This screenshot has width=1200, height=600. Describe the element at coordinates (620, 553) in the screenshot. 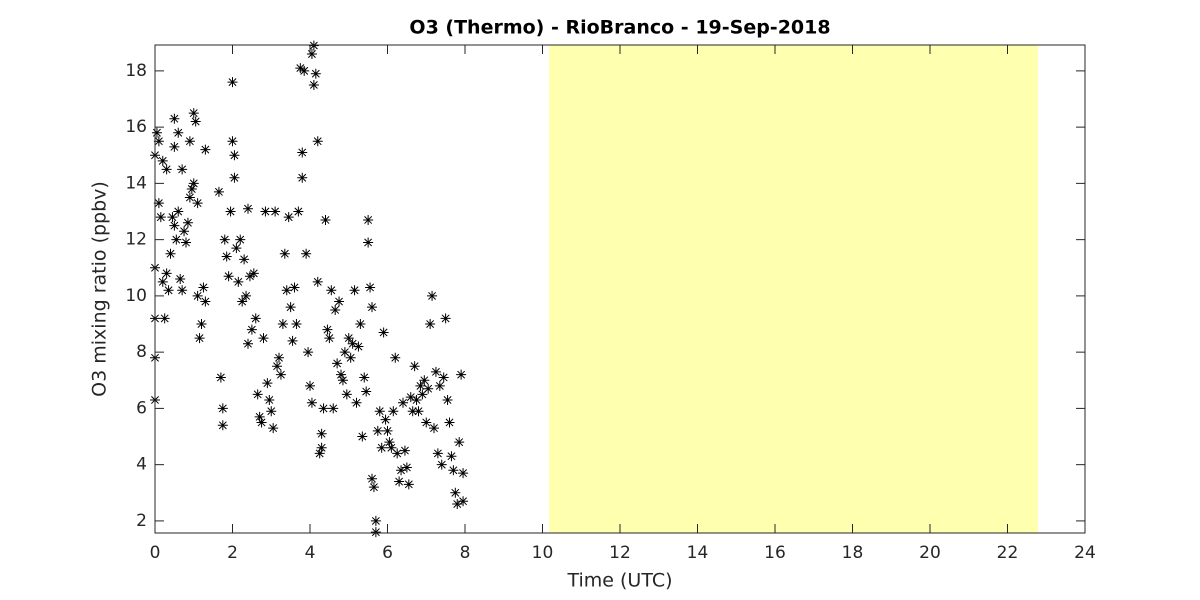

I see `x-tick-label: 12` at that location.